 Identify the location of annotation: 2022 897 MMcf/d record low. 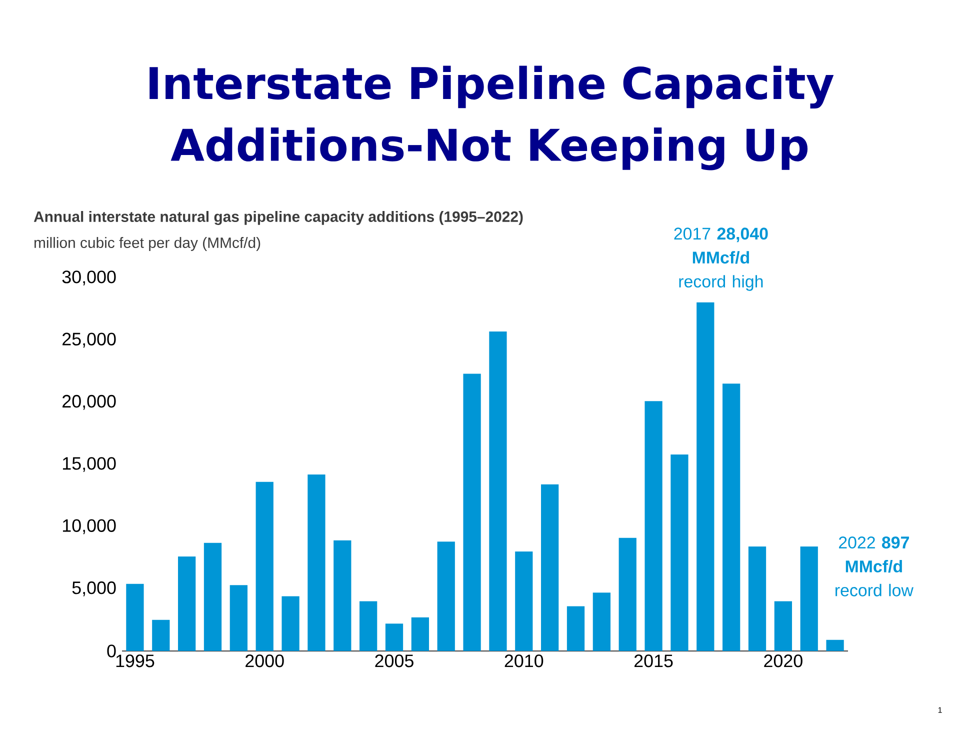
(875, 566).